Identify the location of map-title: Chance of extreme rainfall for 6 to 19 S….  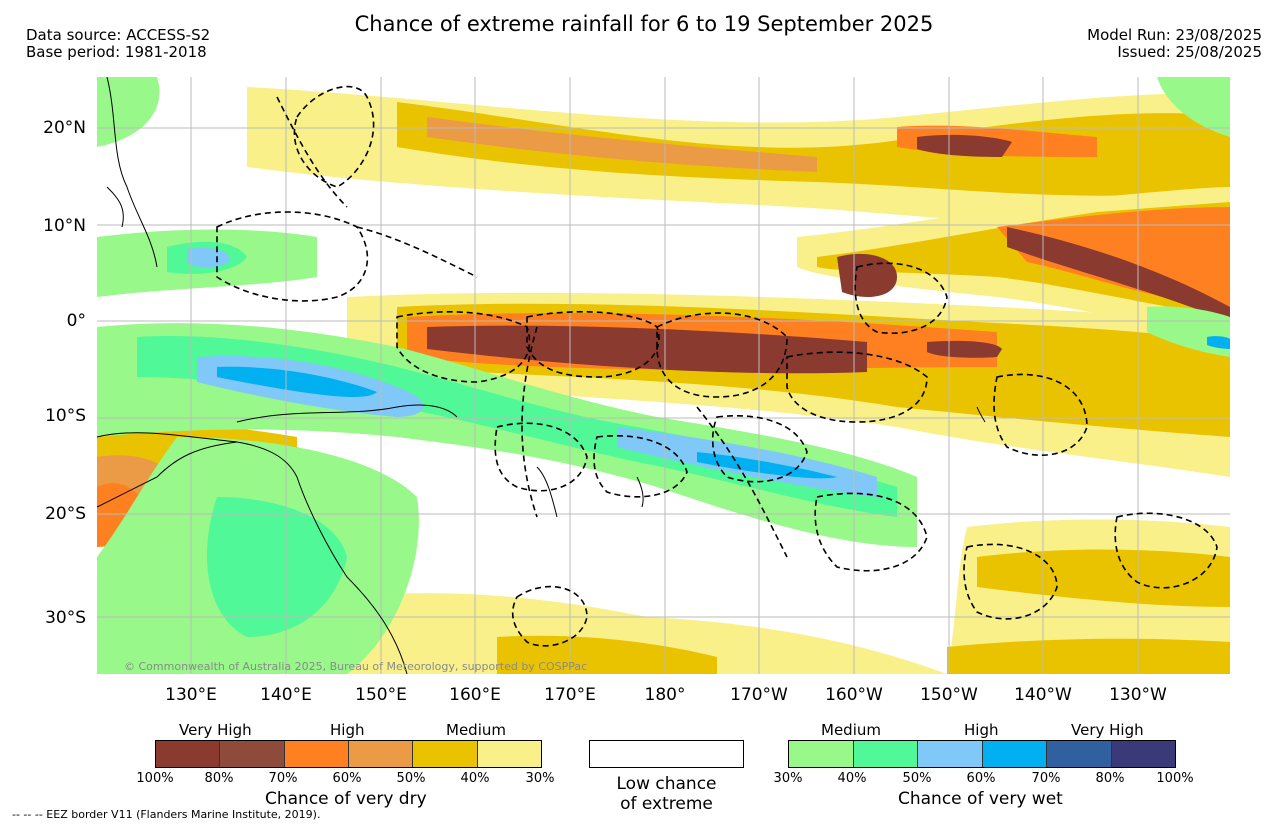
(644, 24).